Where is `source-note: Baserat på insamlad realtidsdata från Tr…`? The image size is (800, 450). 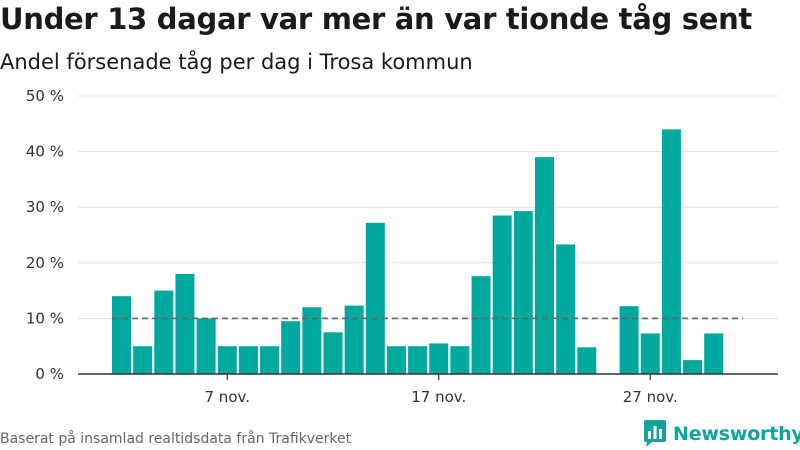
source-note: Baserat på insamlad realtidsdata från Tr… is located at coordinates (176, 439).